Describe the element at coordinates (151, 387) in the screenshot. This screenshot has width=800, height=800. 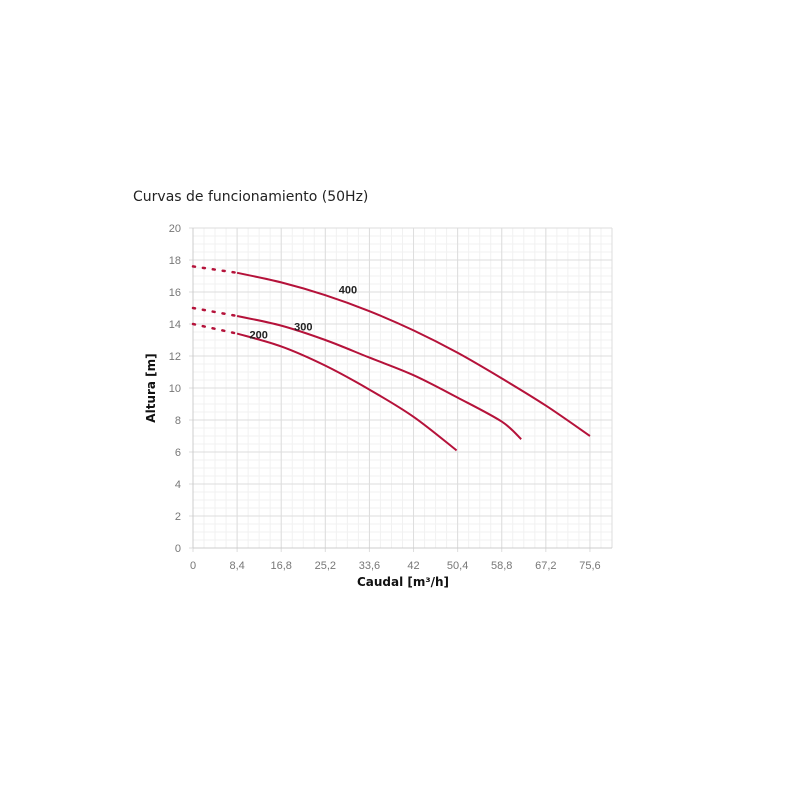
I see `y-axis-label: Altura [m]` at that location.